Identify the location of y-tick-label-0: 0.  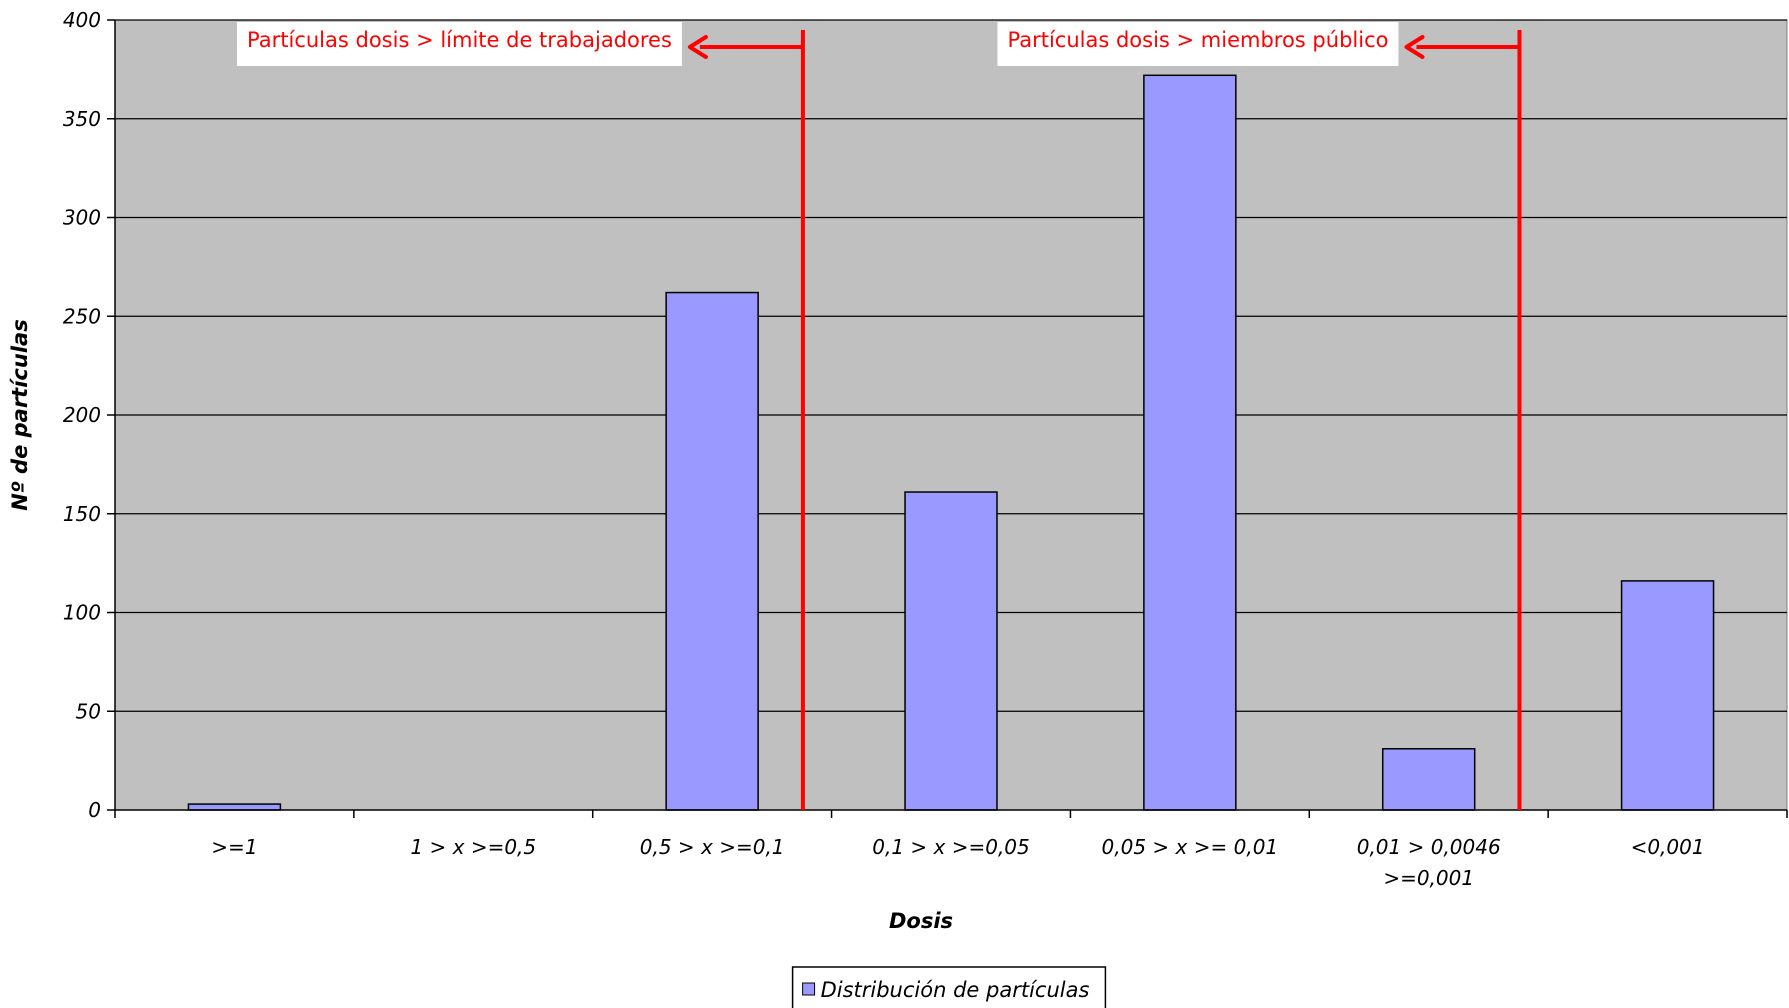
(94, 810).